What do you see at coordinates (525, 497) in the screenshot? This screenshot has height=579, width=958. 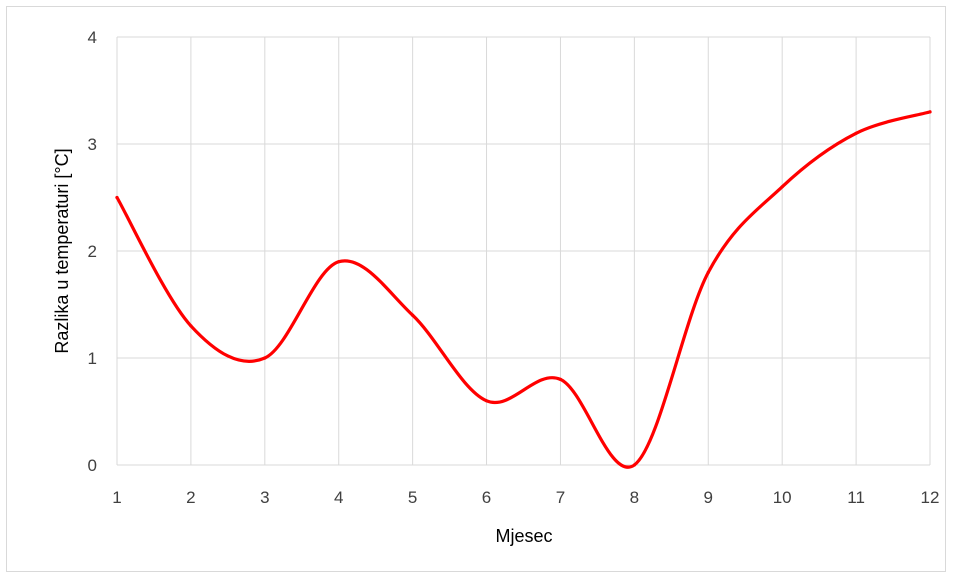 I see `x-tick-labels: 1 2 3 4 5 6 7 8 9 10 11 12` at bounding box center [525, 497].